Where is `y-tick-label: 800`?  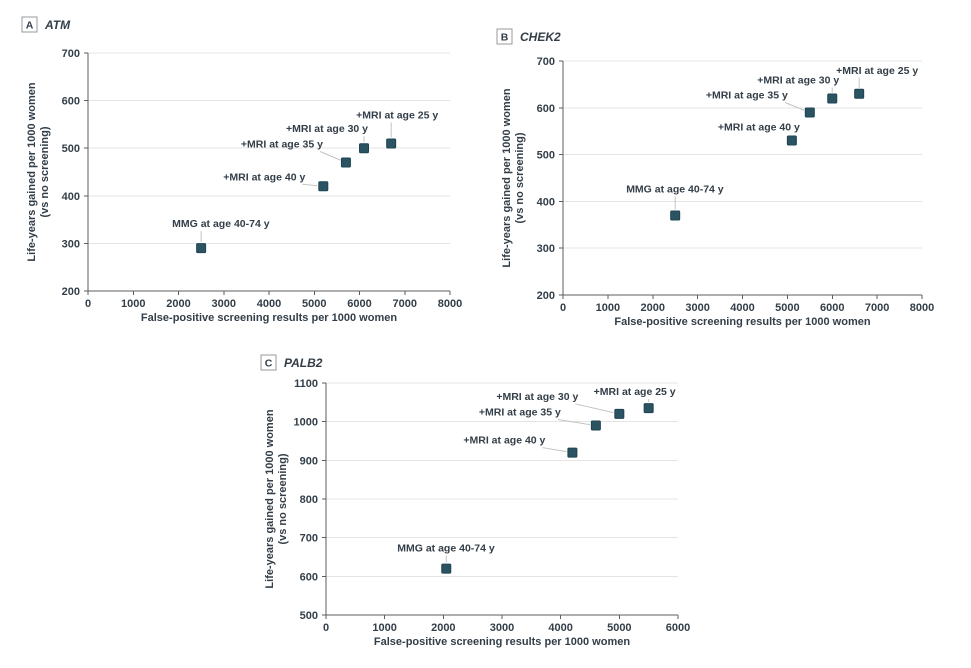 y-tick-label: 800 is located at coordinates (309, 500).